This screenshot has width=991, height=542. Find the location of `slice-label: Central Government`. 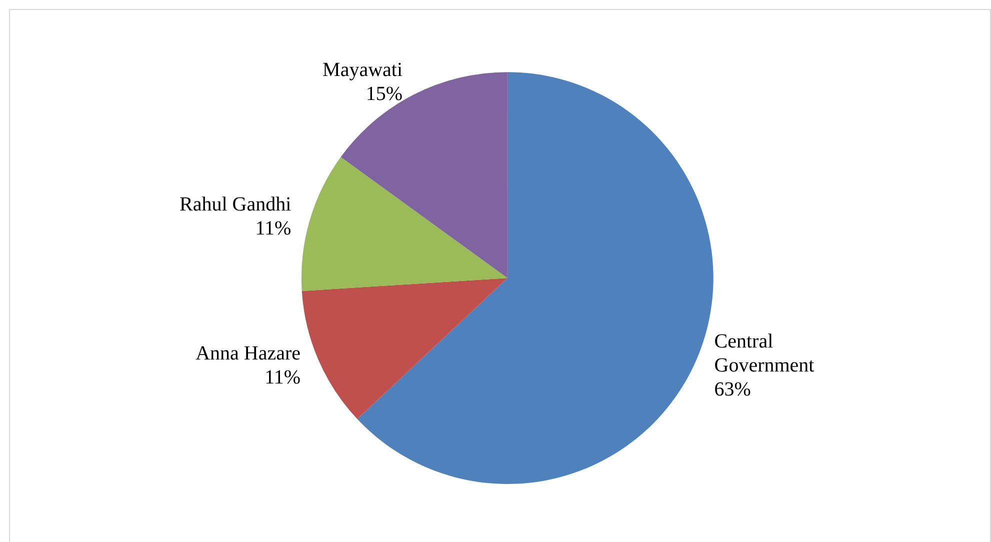

slice-label: Central Government is located at coordinates (764, 353).